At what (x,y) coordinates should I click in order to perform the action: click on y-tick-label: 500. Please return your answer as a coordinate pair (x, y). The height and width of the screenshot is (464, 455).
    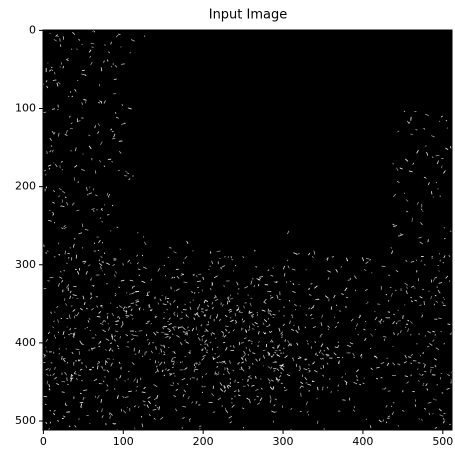
    Looking at the image, I should click on (25, 420).